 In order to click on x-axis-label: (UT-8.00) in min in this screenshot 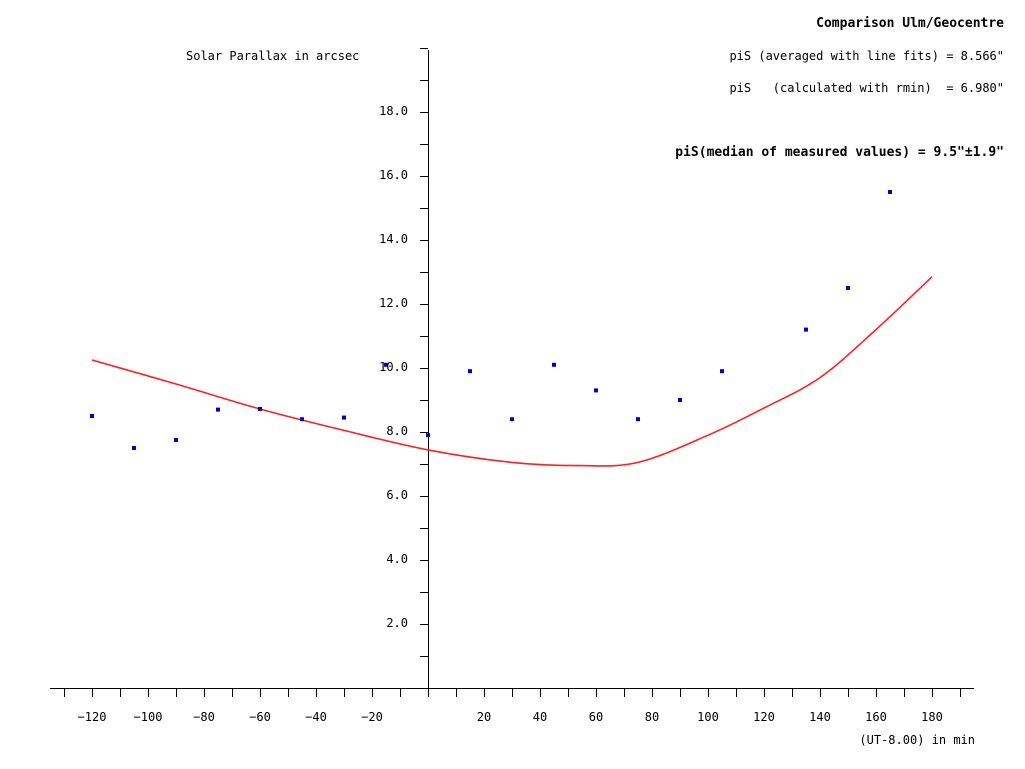, I will do `click(917, 740)`.